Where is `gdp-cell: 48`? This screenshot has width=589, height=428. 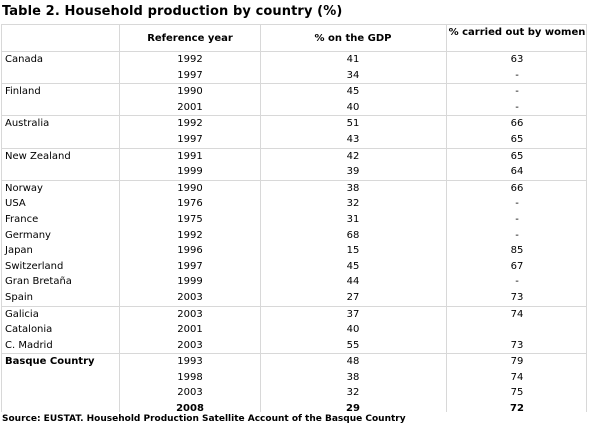
gdp-cell: 48 is located at coordinates (353, 362).